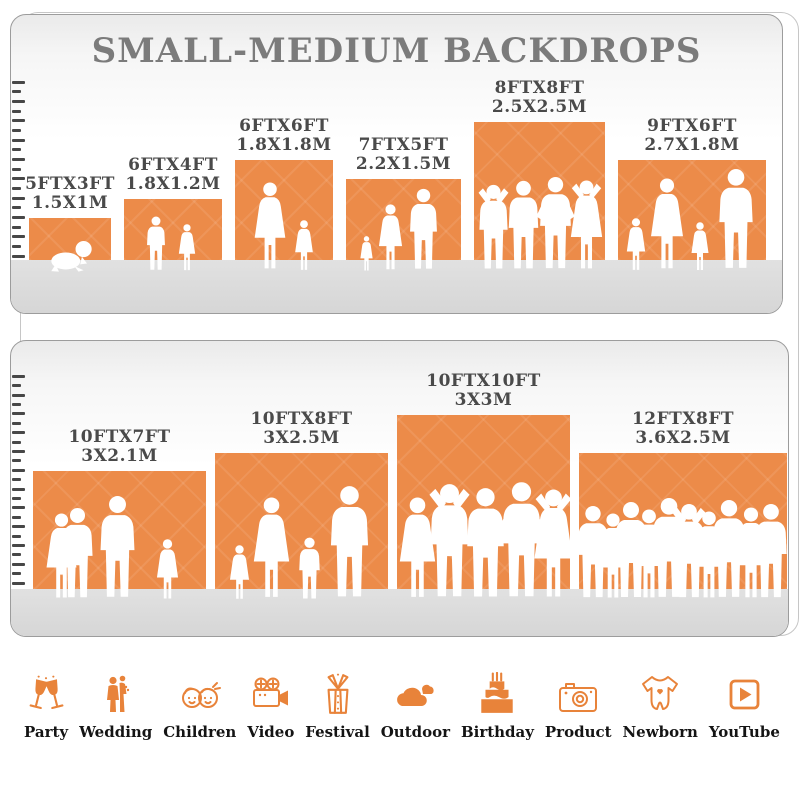 Image resolution: width=800 pixels, height=800 pixels. I want to click on category-wedding: Wedding, so click(115, 705).